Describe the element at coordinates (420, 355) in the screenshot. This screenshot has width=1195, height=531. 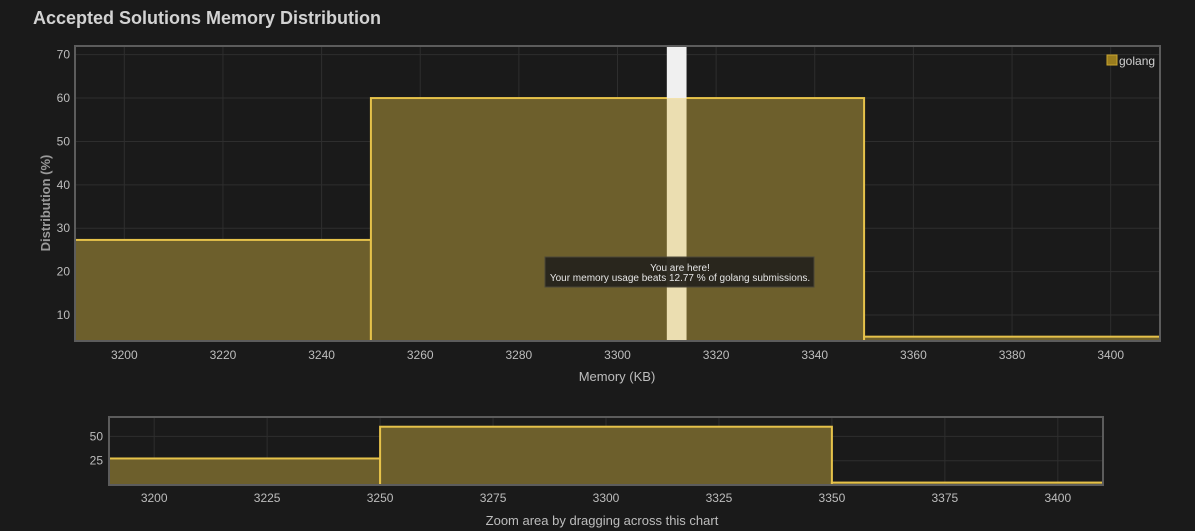
I see `x-tick-label: 3260` at that location.